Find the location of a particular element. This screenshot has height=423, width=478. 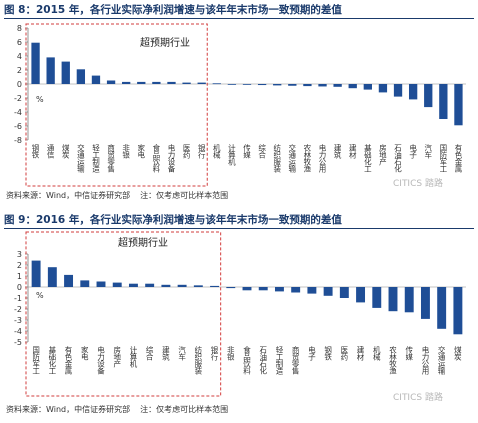

category-label: 电子 is located at coordinates (311, 353).